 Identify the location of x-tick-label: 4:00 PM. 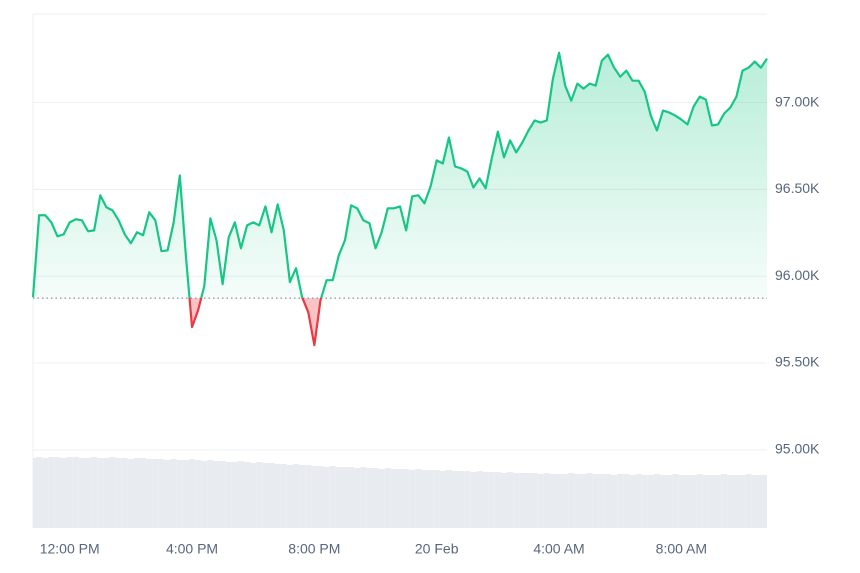
(192, 549).